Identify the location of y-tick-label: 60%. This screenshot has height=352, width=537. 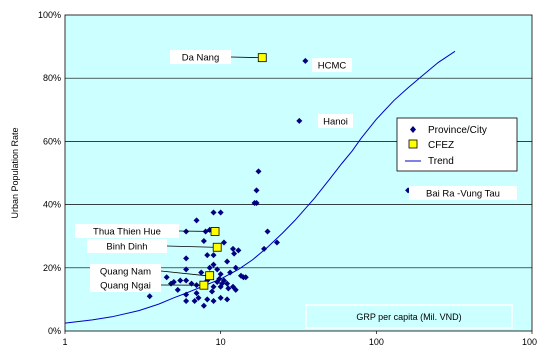
(52, 141).